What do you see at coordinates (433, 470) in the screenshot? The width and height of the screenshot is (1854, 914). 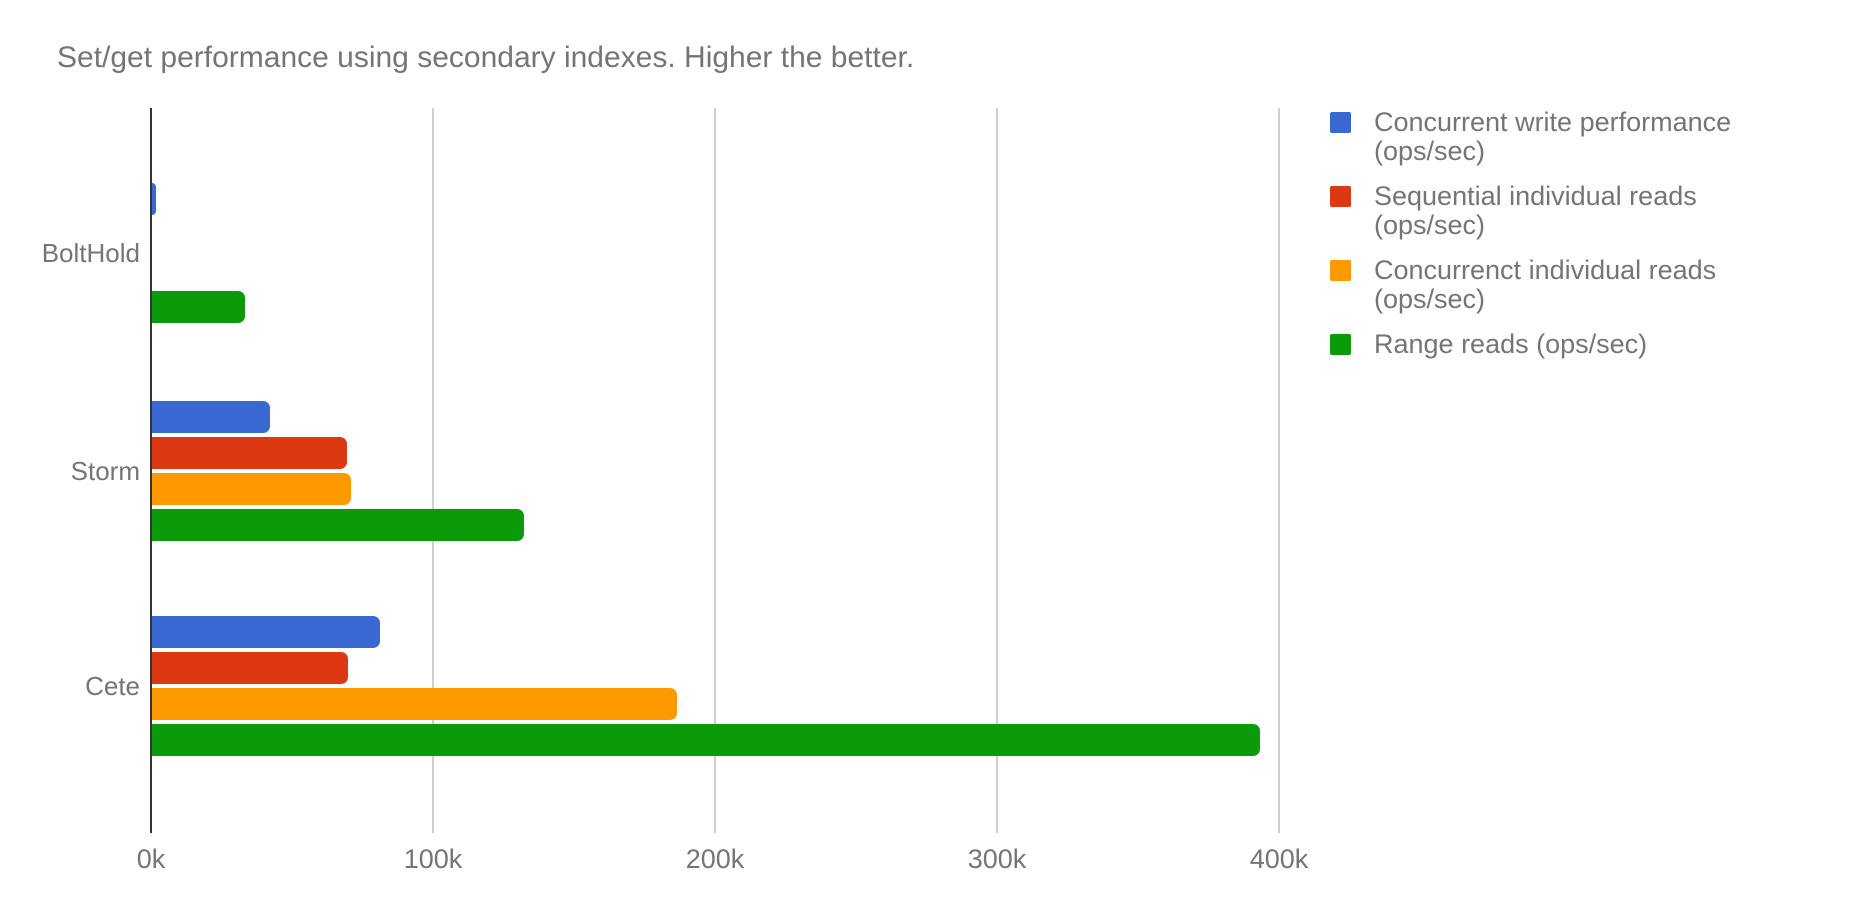 I see `gridline-100k` at bounding box center [433, 470].